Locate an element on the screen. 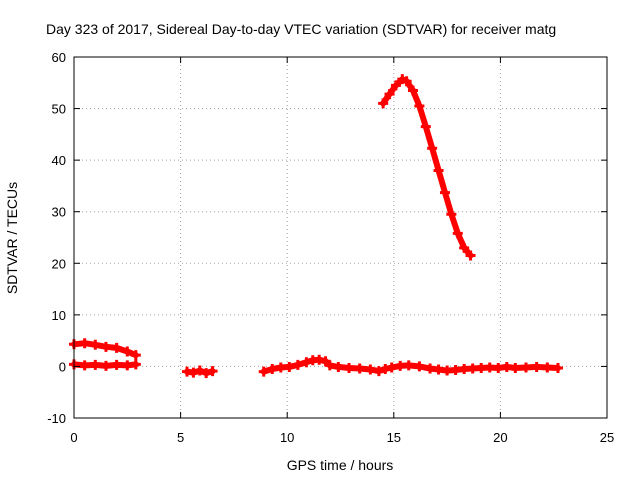  x-tick-label: 20 is located at coordinates (500, 437).